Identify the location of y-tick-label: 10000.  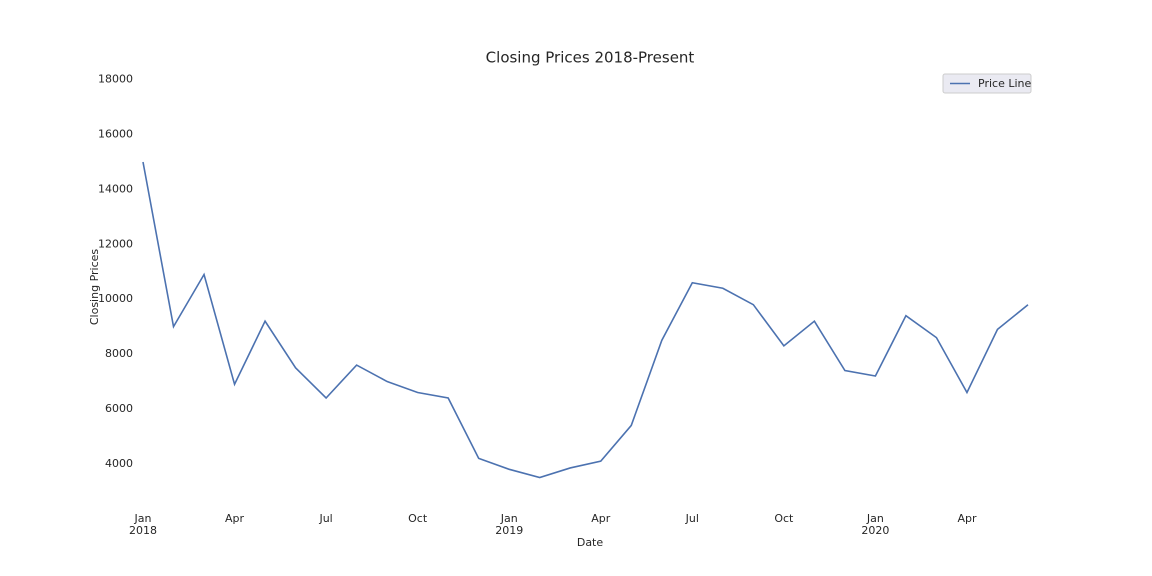
(115, 298).